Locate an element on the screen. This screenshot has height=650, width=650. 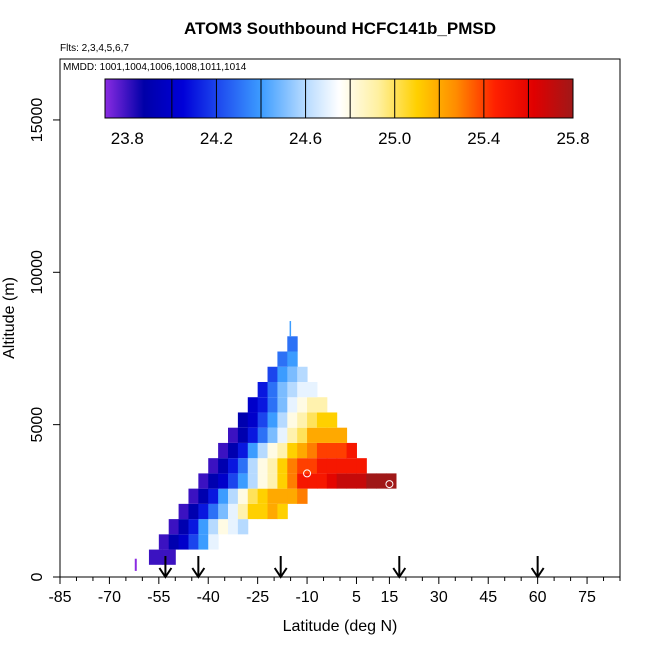
y-tick-label: 0 is located at coordinates (37, 576).